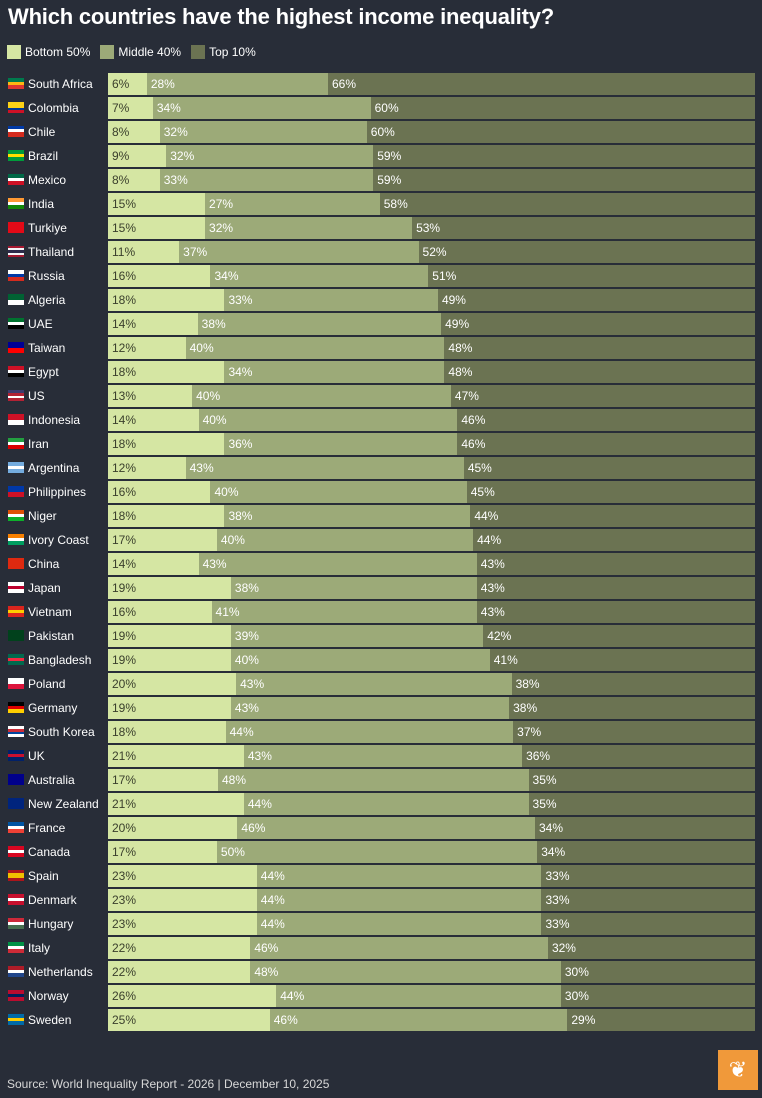 This screenshot has width=762, height=1098. I want to click on bar-segment-middle-40: 37%, so click(299, 252).